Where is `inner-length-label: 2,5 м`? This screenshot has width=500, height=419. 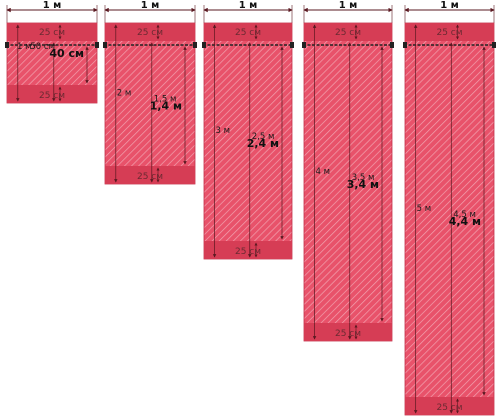 inner-length-label: 2,5 м is located at coordinates (263, 137).